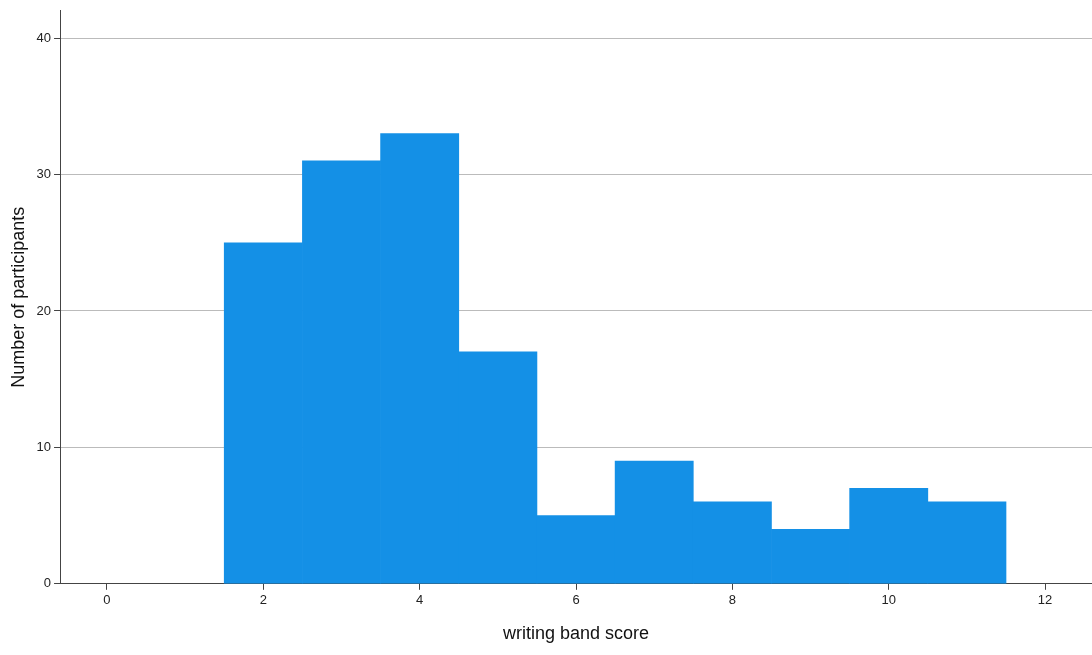 This screenshot has width=1092, height=655. I want to click on x-tick-label: 12, so click(1045, 600).